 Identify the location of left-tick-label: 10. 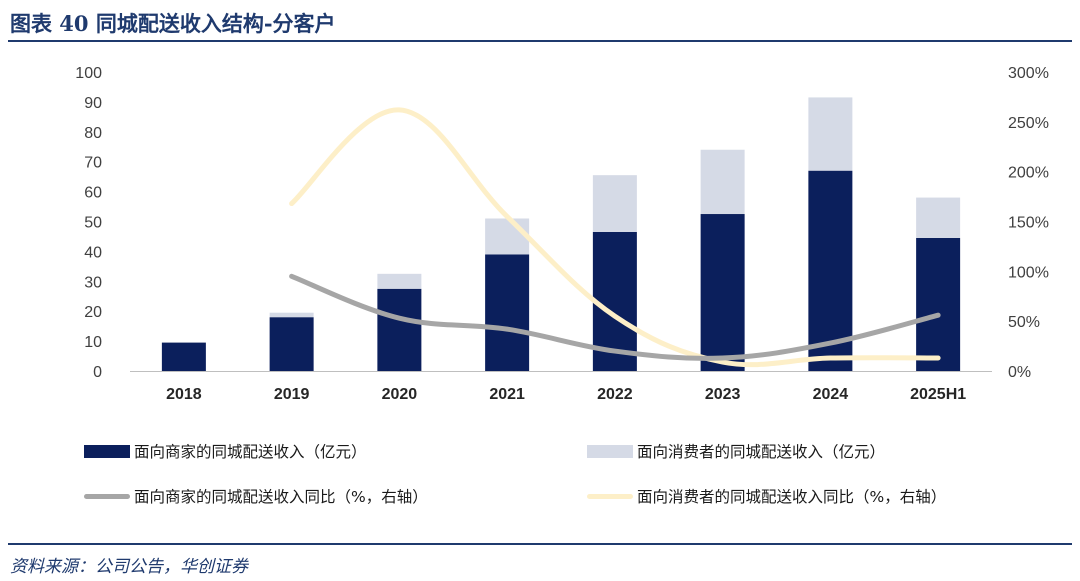
(93, 342).